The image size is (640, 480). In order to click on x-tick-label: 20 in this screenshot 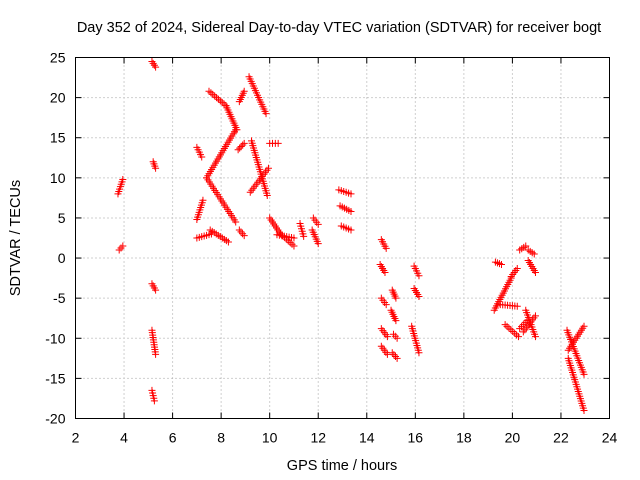, I will do `click(513, 438)`.